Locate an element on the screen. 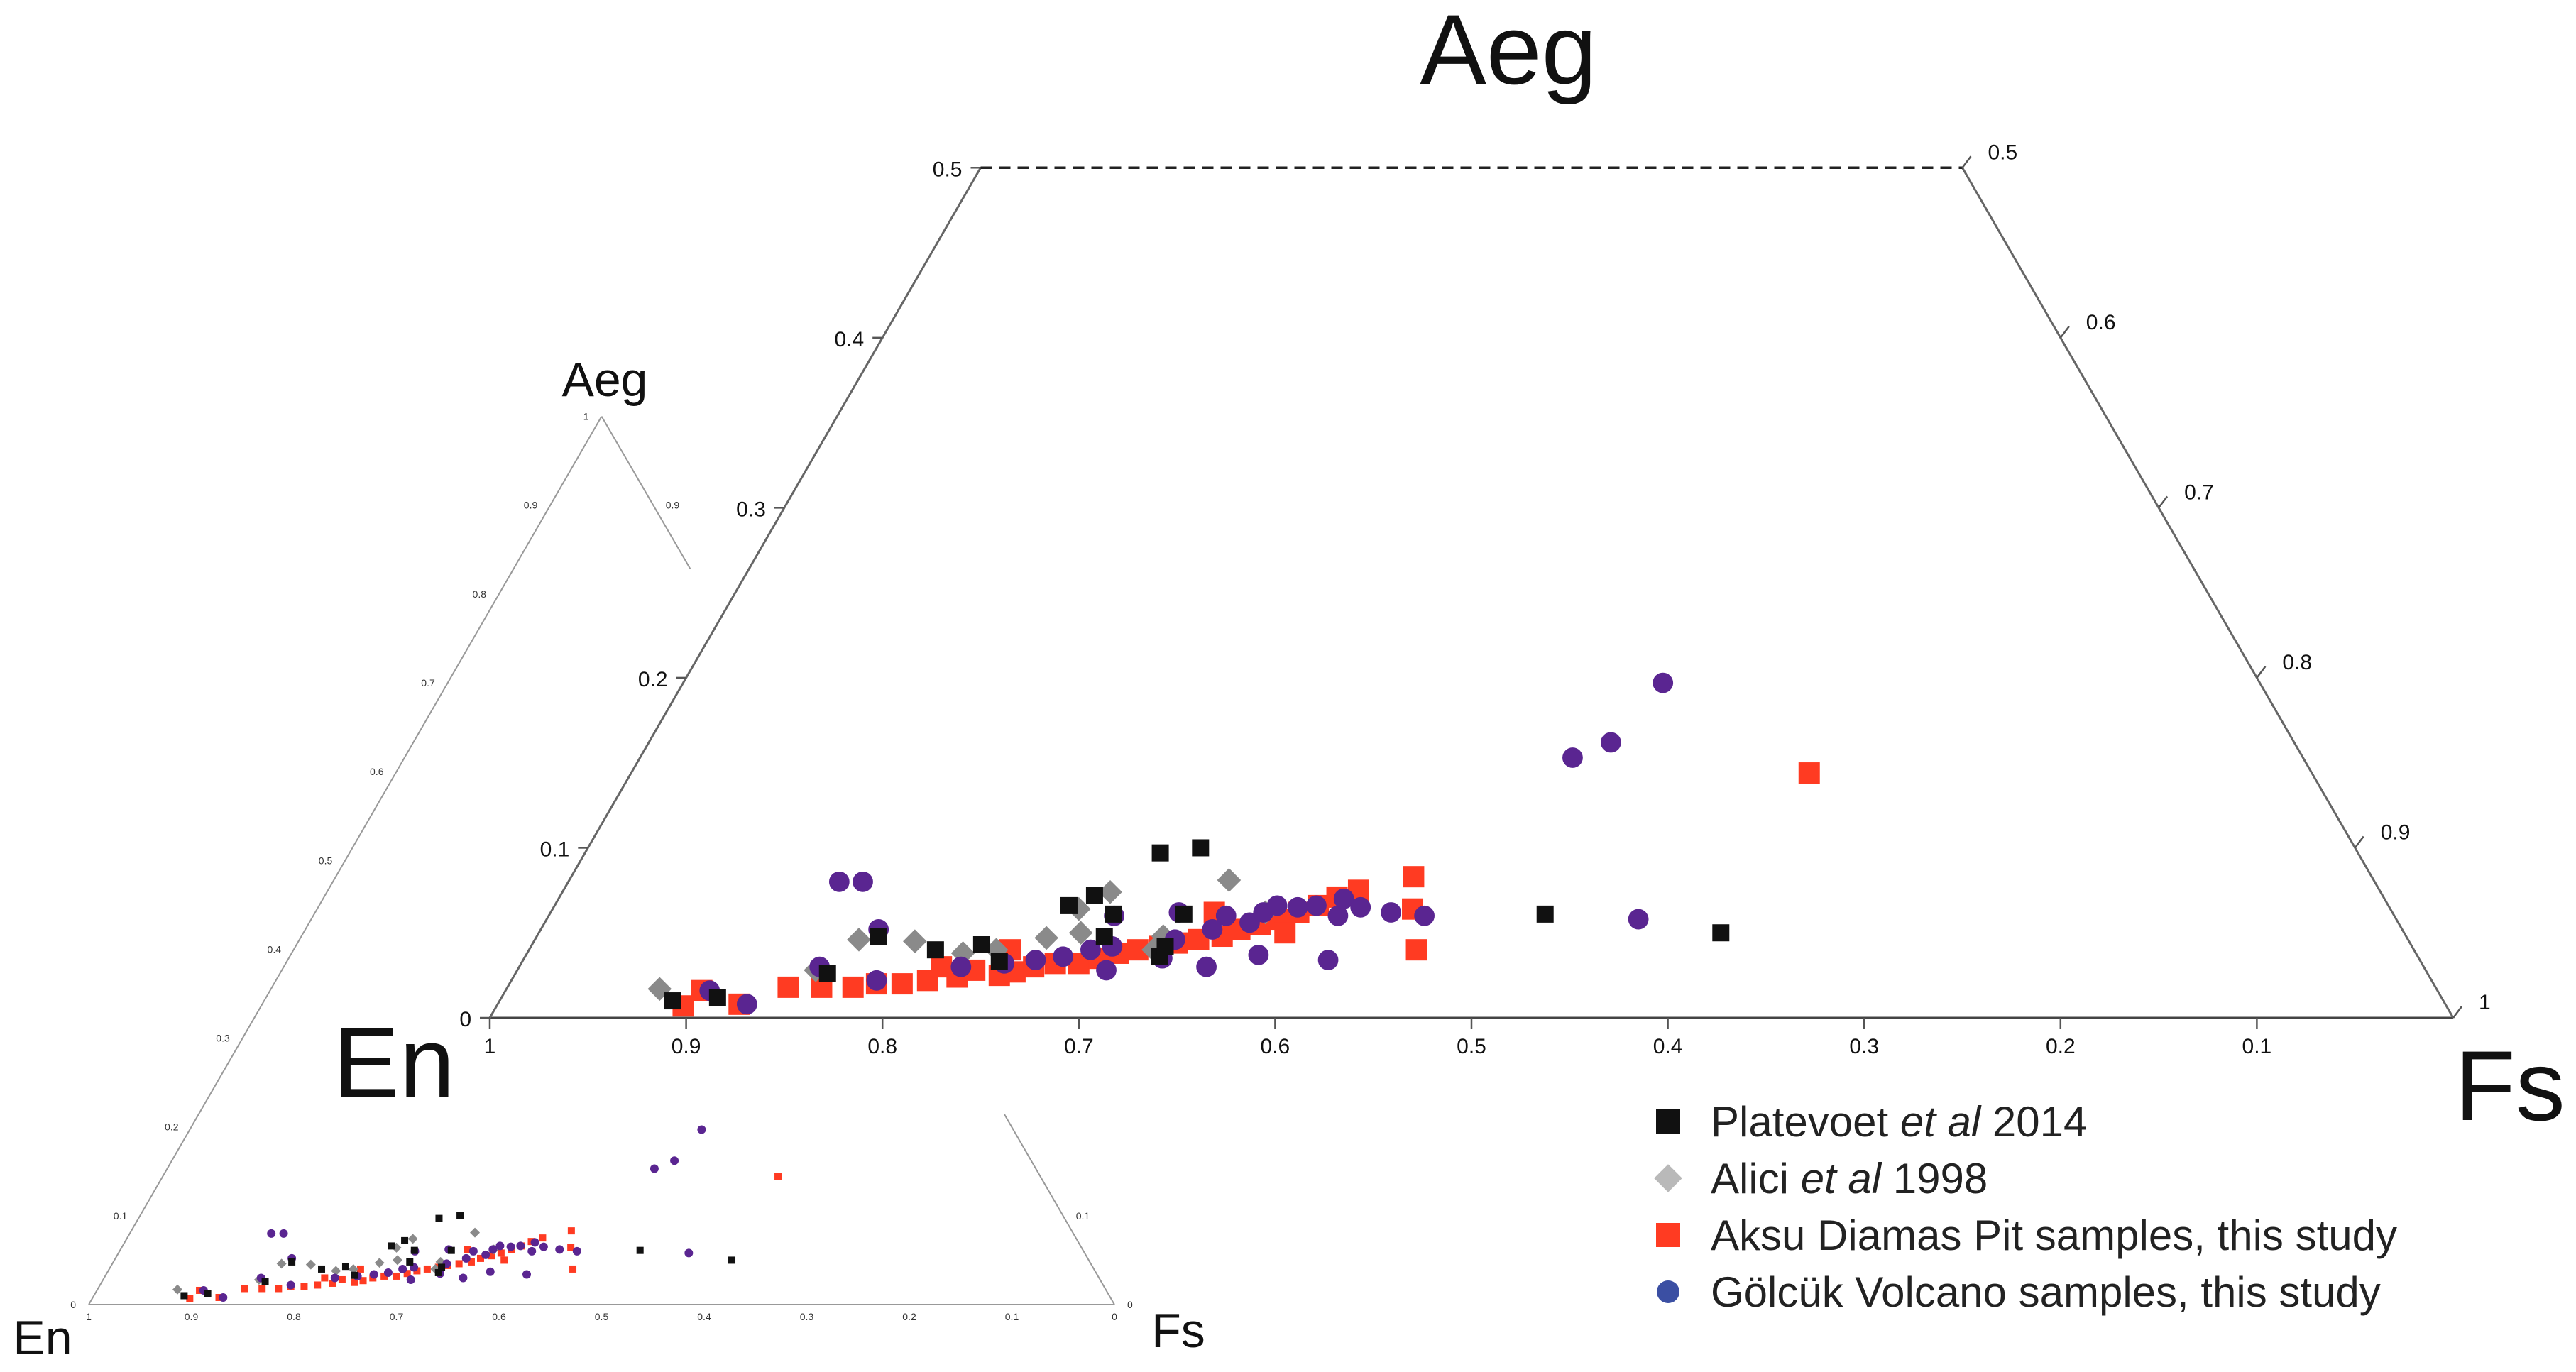  inset-left-tick: 0.8 is located at coordinates (480, 594).